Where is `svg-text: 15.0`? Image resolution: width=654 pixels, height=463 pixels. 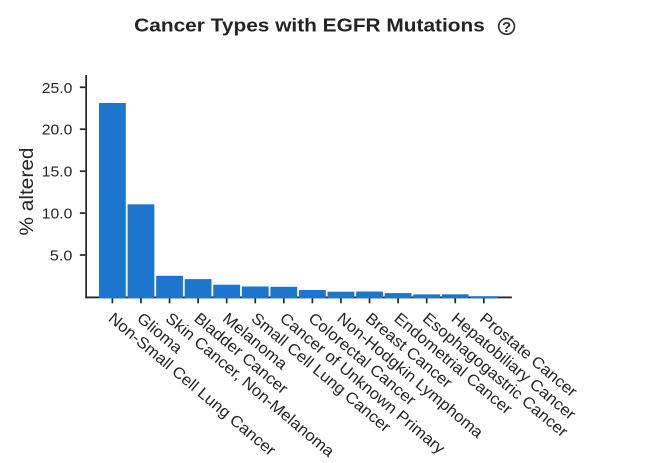 svg-text: 15.0 is located at coordinates (57, 172).